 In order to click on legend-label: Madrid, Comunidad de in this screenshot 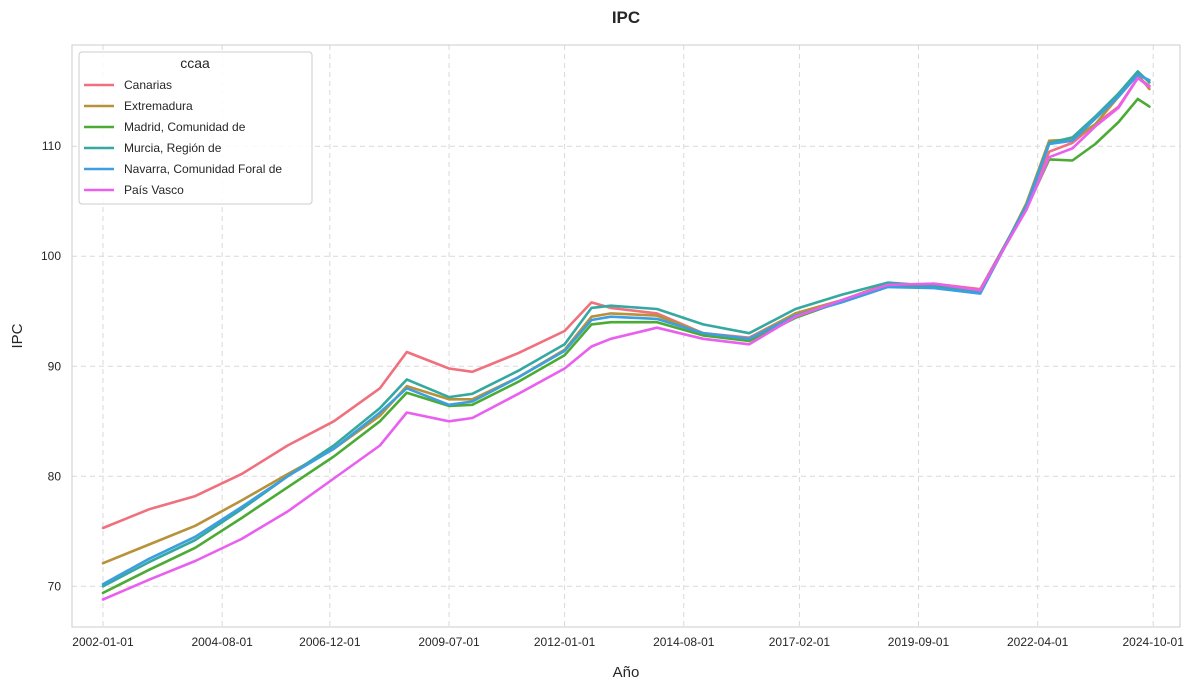, I will do `click(185, 127)`.